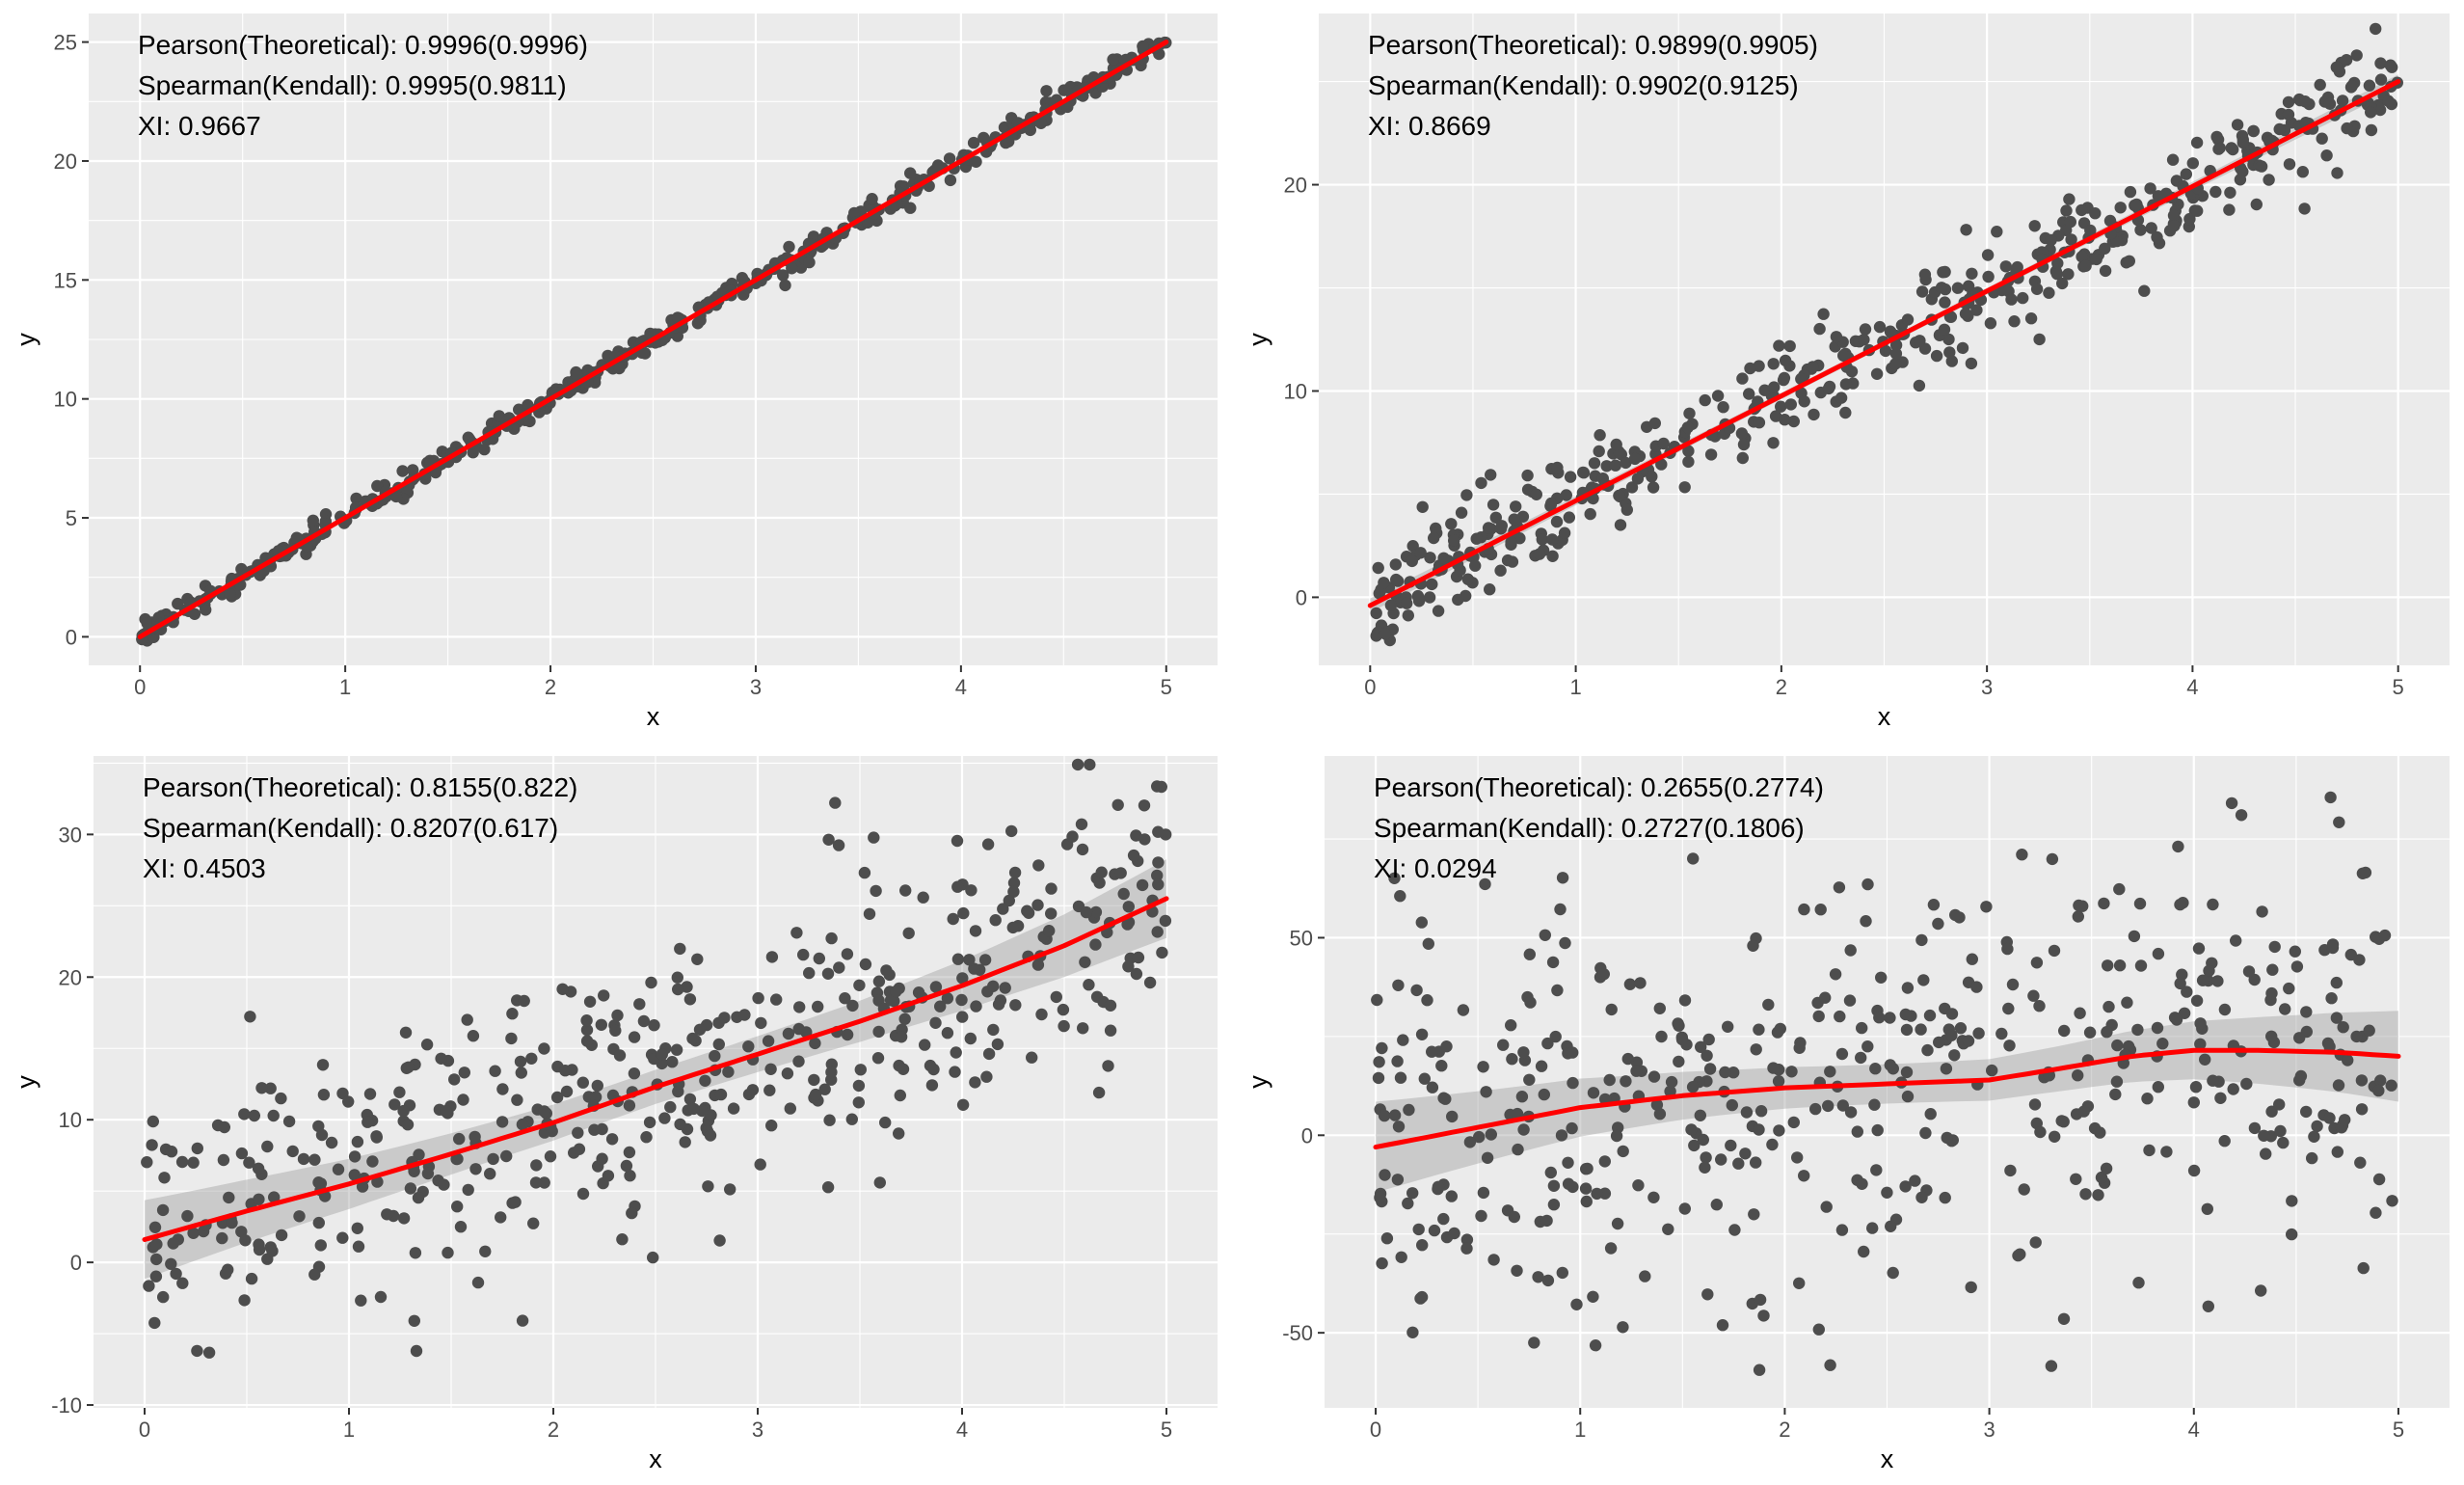 The width and height of the screenshot is (2464, 1485). Describe the element at coordinates (71, 518) in the screenshot. I see `y-tick-label: 5` at that location.